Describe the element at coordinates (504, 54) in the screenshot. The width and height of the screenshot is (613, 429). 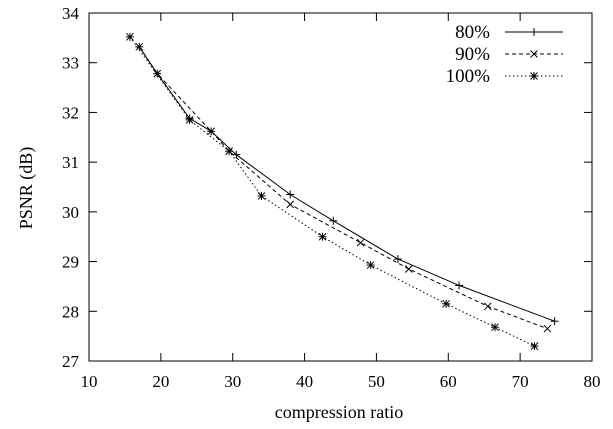
I see `legend: 80%90%100%` at that location.